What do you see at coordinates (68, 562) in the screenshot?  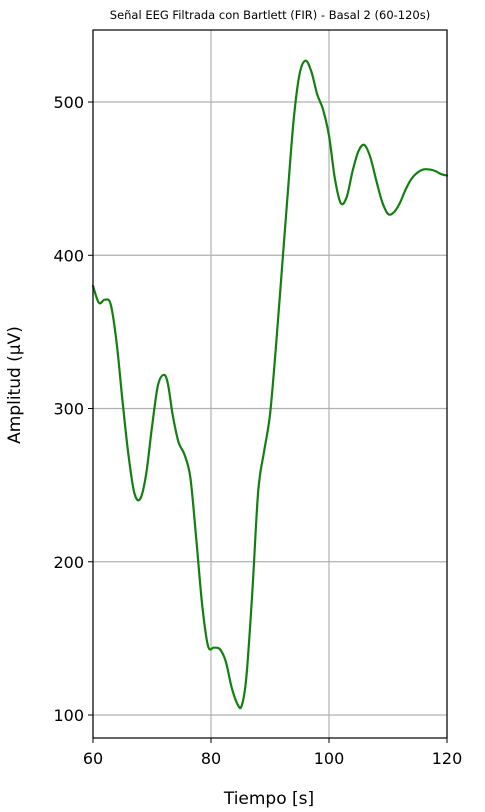 I see `y-tick-label: 200` at bounding box center [68, 562].